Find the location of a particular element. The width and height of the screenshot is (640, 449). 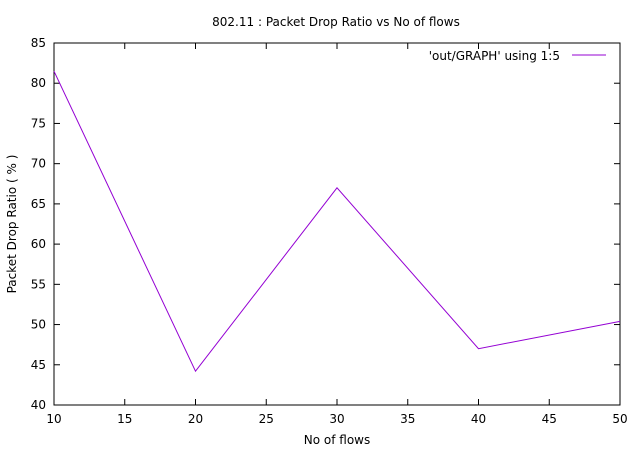

x-tick-label: 45 is located at coordinates (549, 419).